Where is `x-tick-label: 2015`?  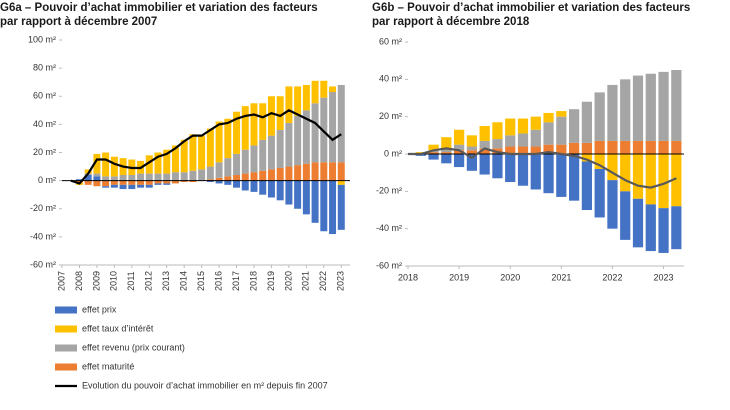 x-tick-label: 2015 is located at coordinates (201, 281).